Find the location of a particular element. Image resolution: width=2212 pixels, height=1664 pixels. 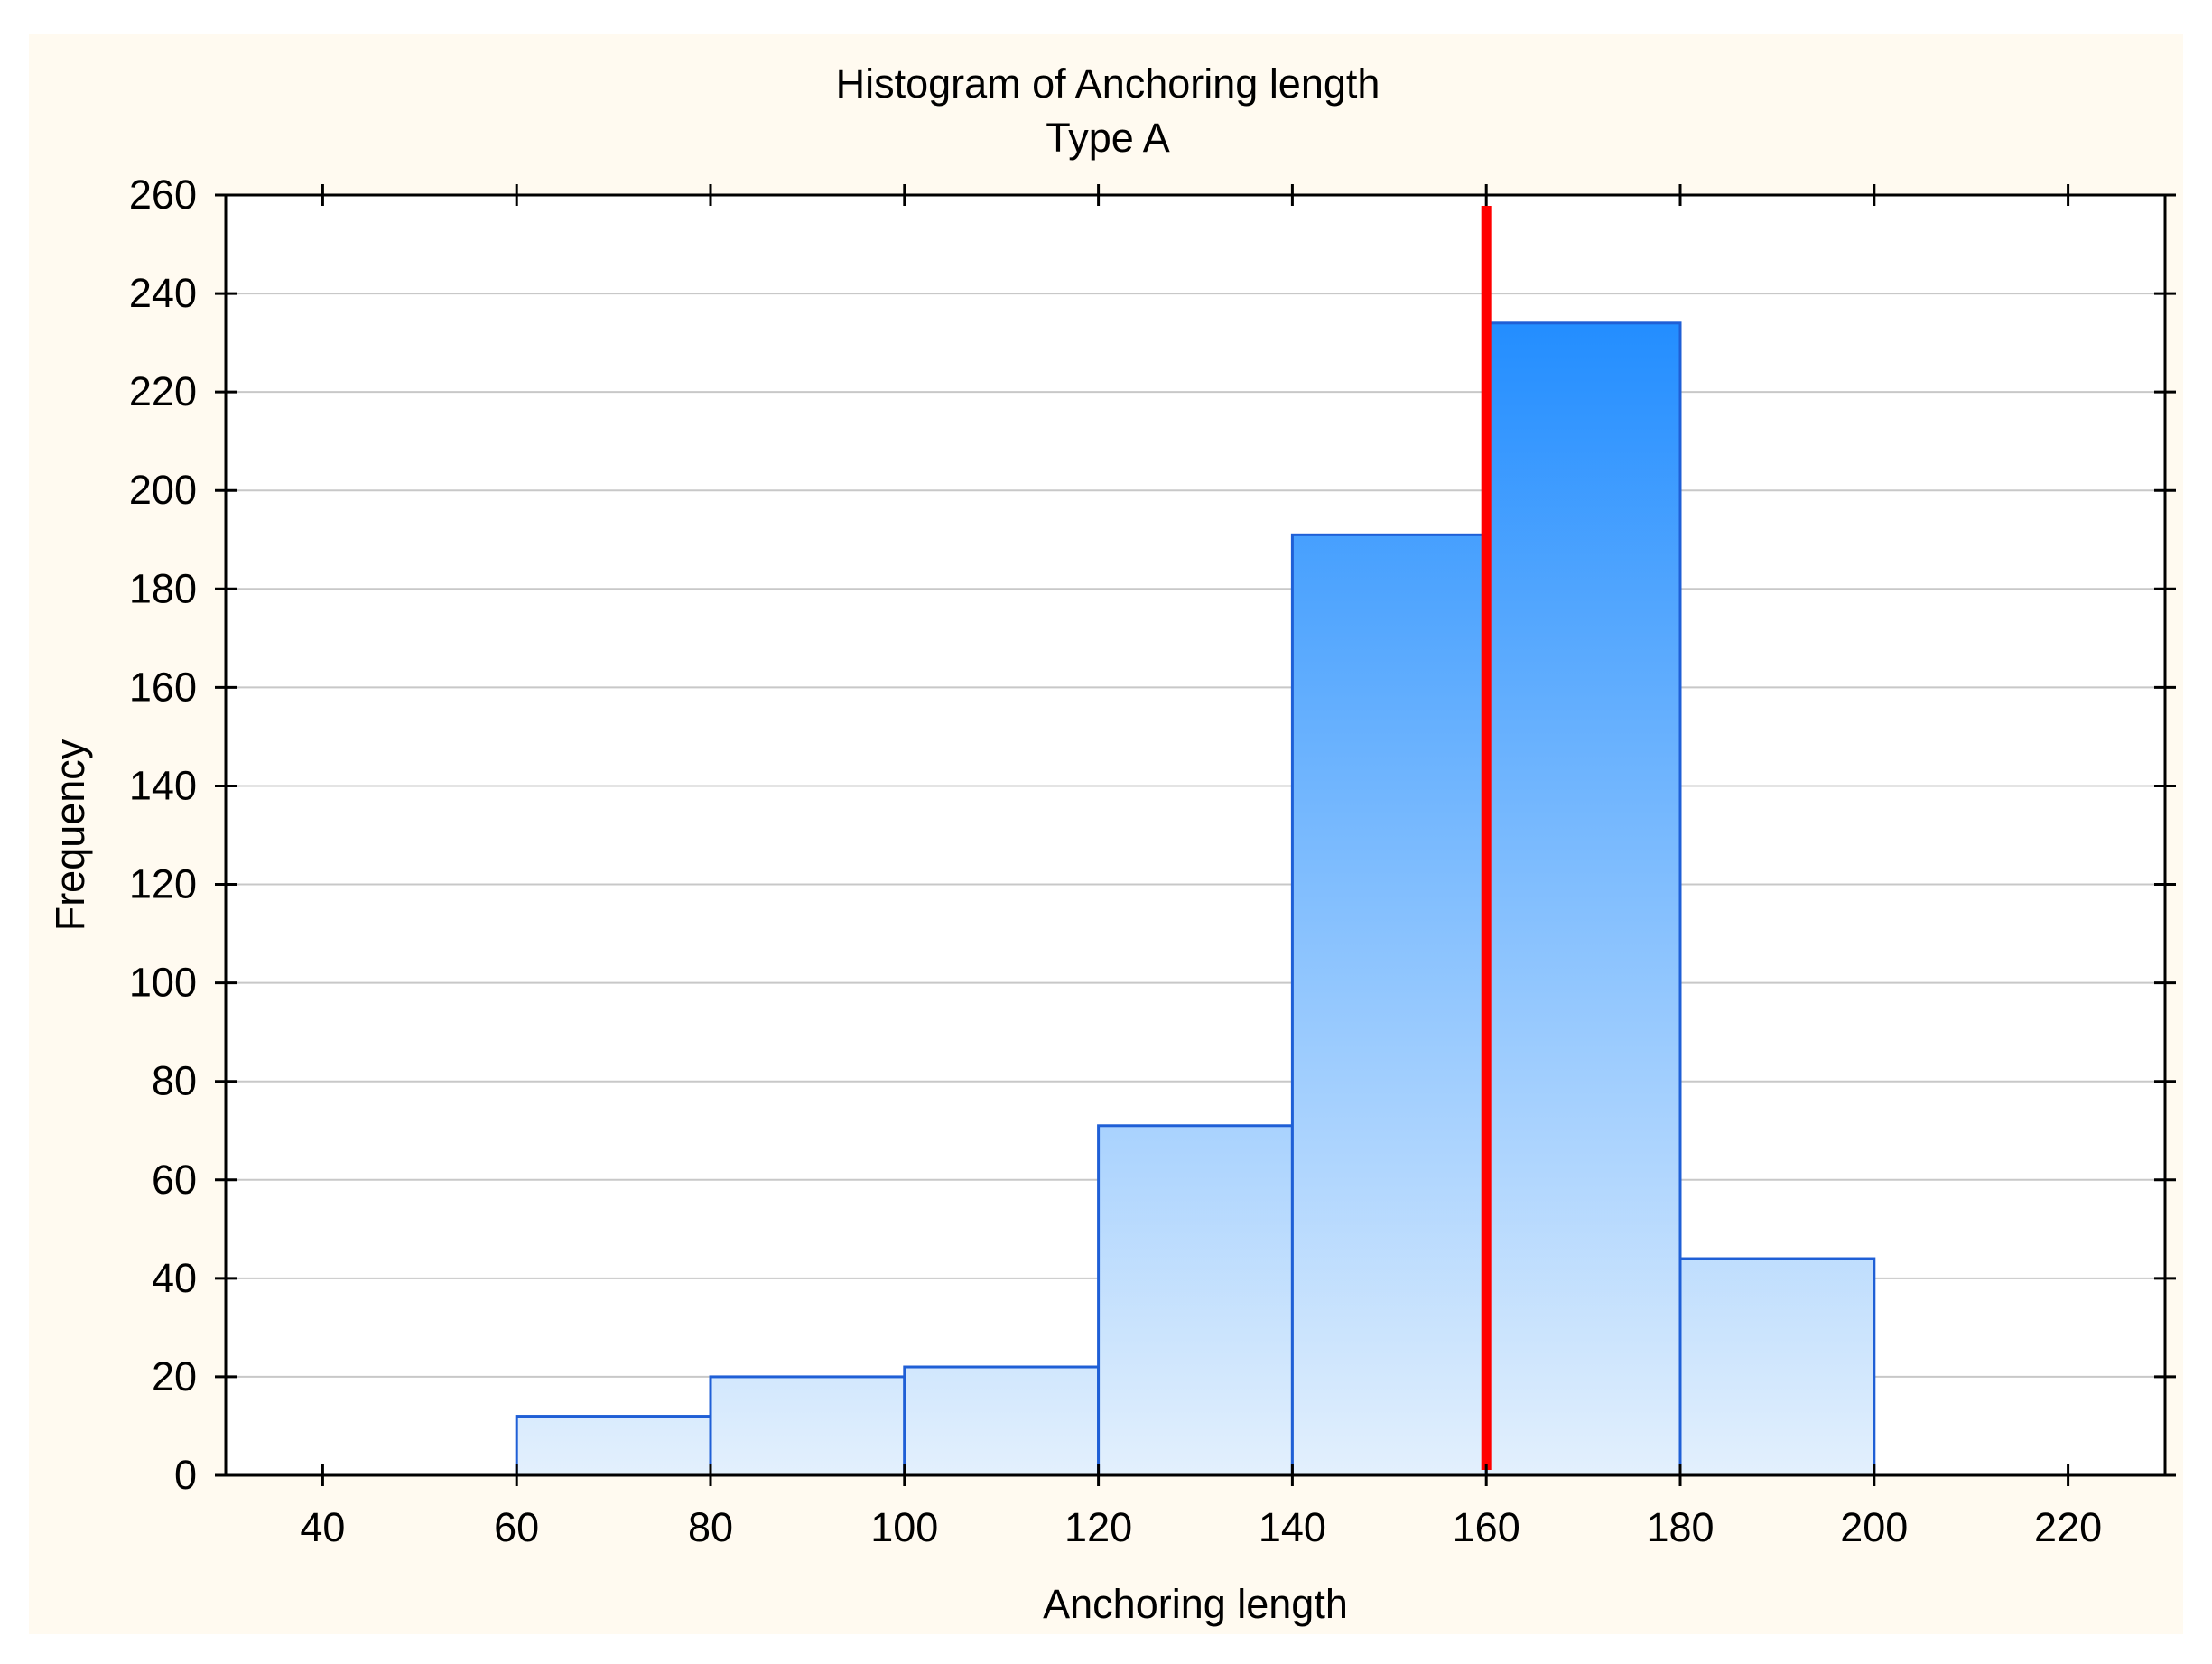

x-tick-label-40: 40 is located at coordinates (322, 1527).